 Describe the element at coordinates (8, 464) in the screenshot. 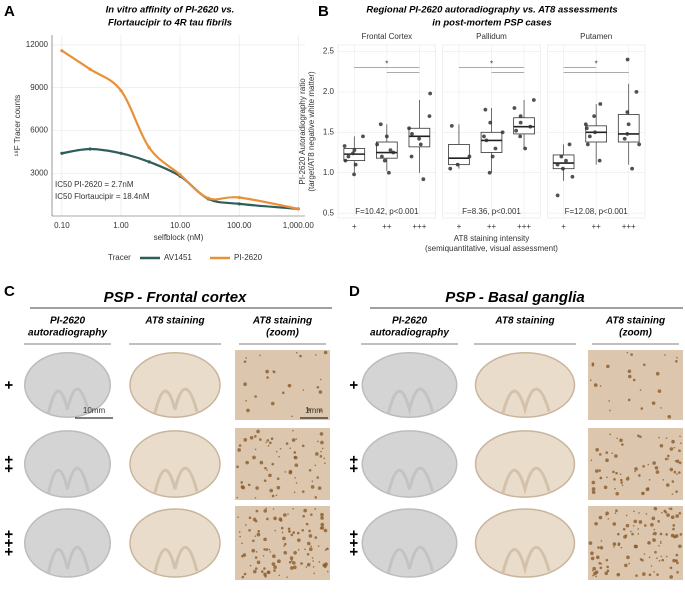

I see `row-label: ++` at that location.